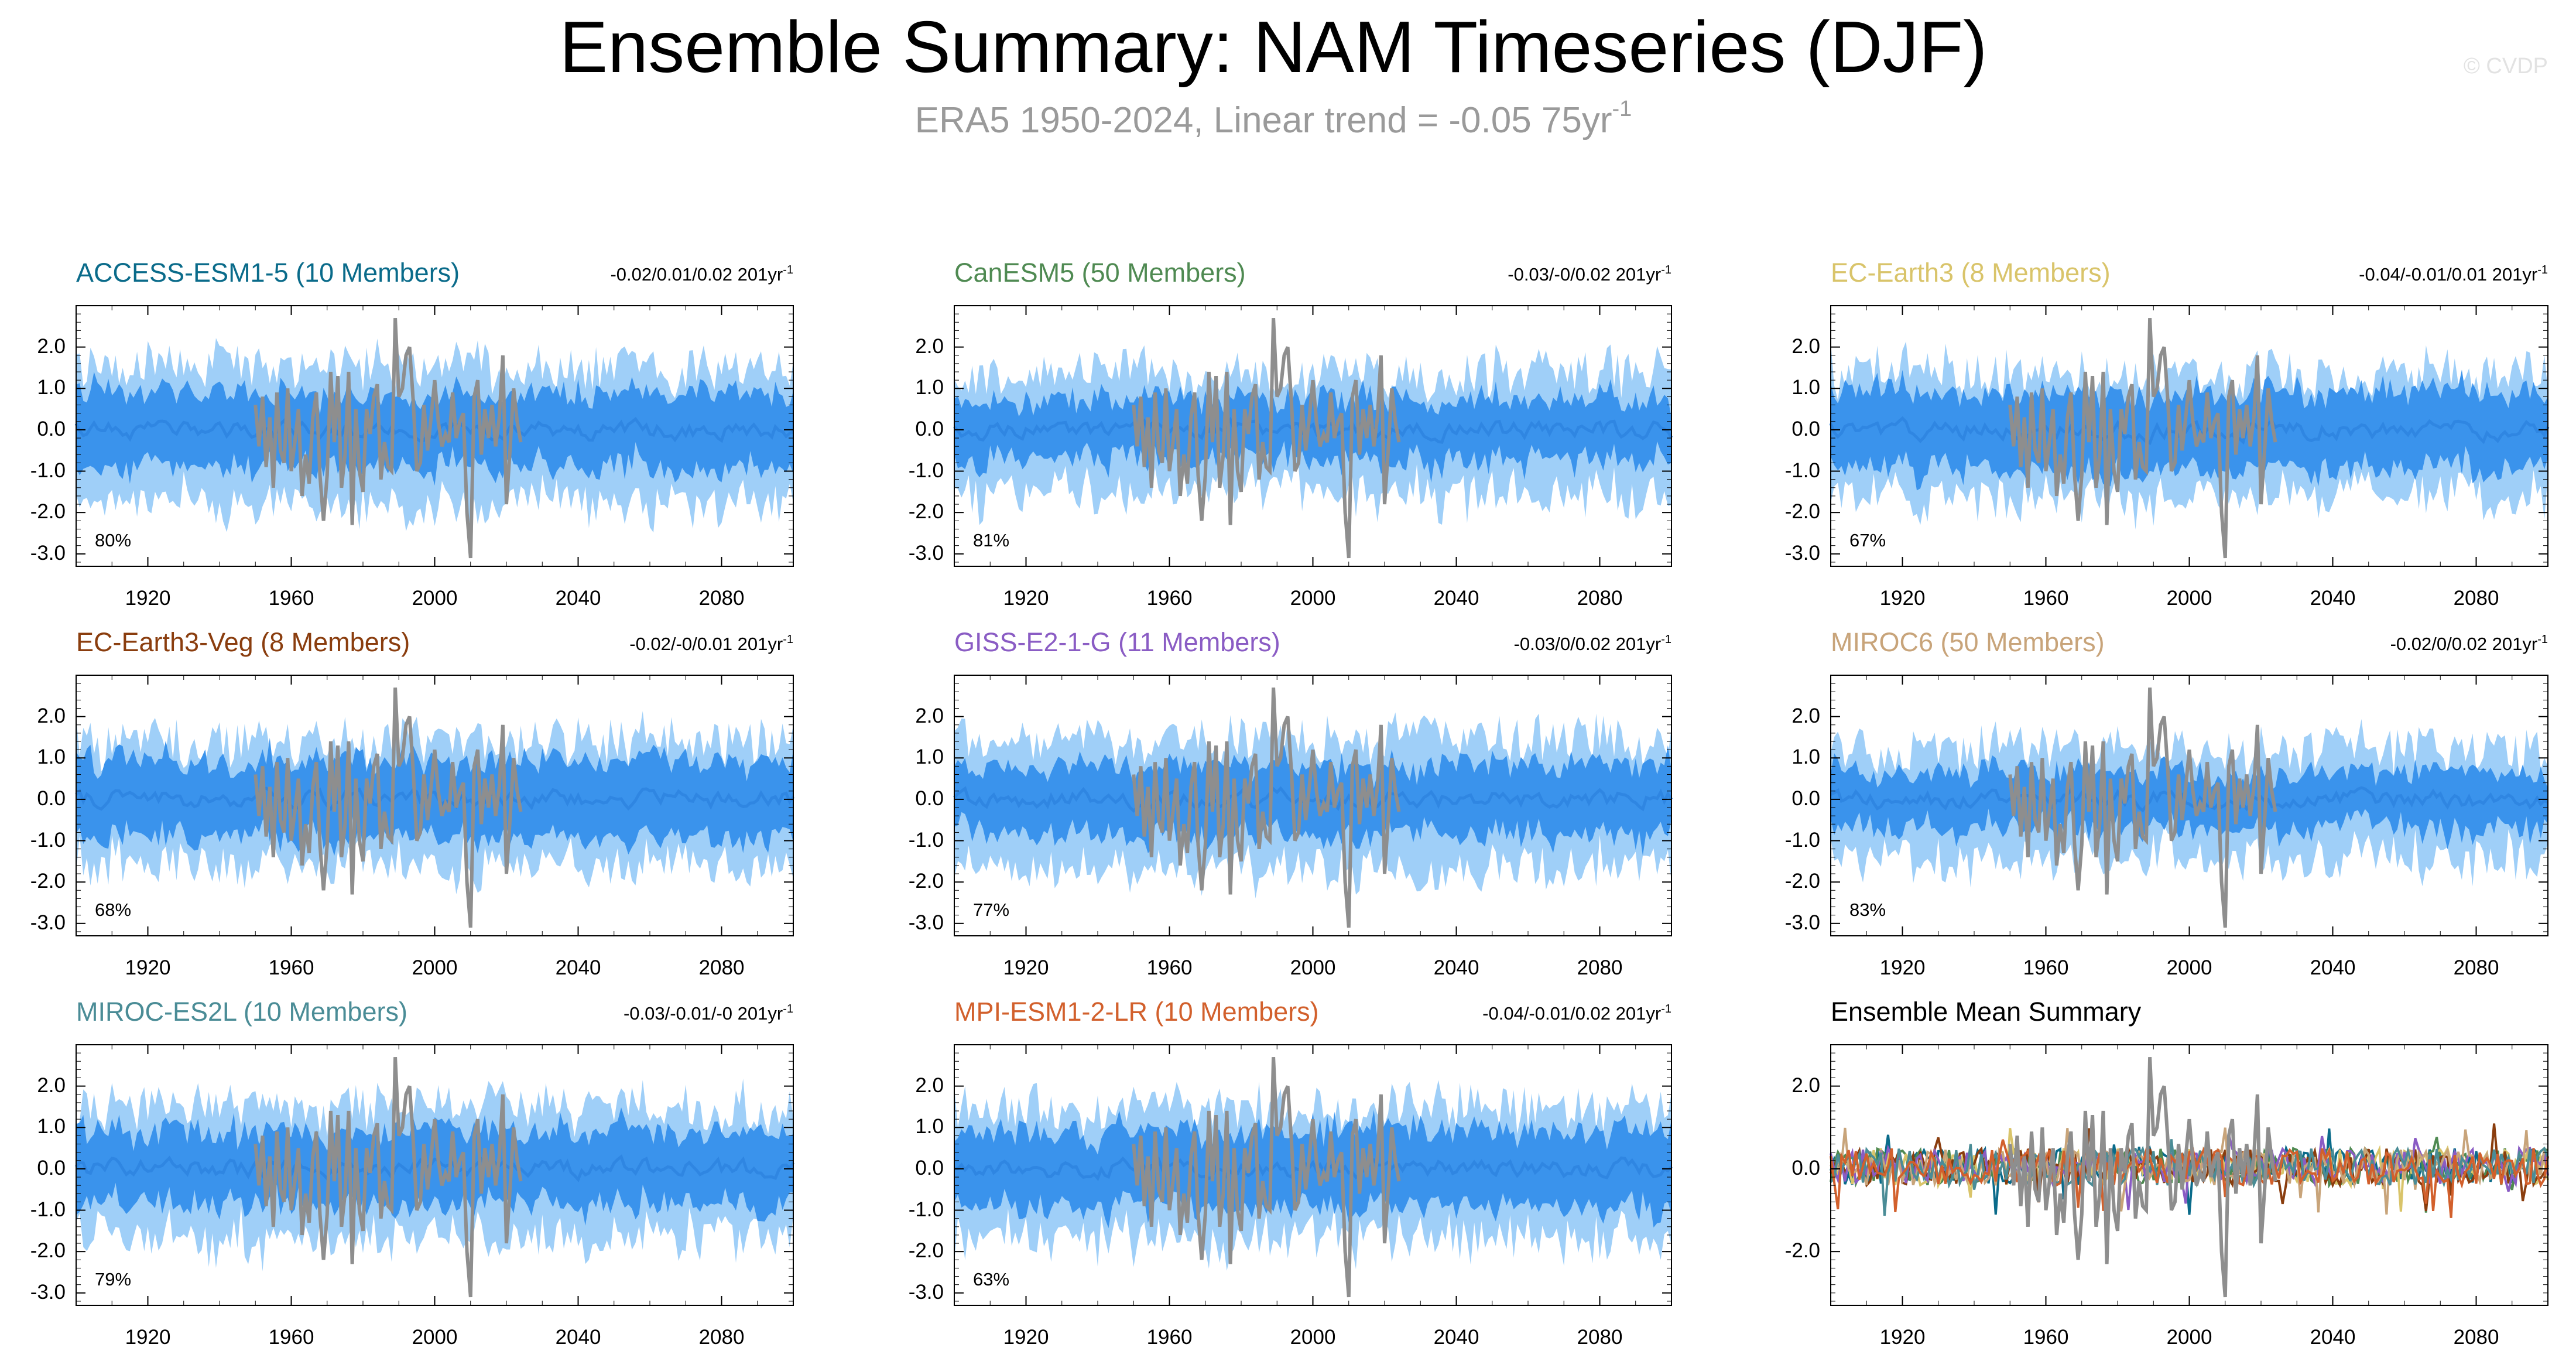  I want to click on trend-text: -0.03/-0.01/-0 201yr, so click(703, 1013).